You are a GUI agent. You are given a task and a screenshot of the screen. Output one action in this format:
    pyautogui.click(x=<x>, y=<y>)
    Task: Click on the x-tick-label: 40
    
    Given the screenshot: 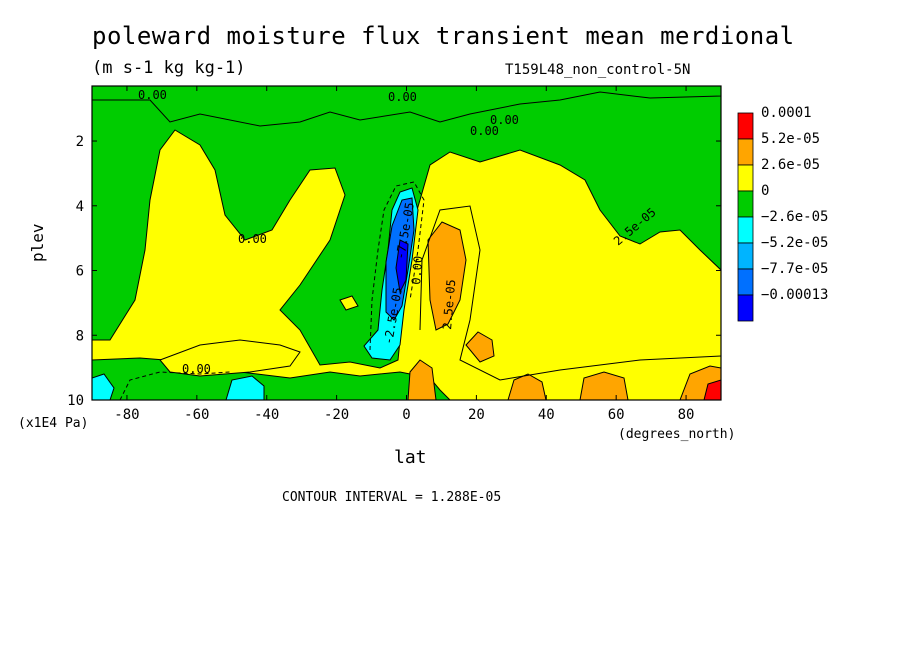 What is the action you would take?
    pyautogui.click(x=546, y=415)
    